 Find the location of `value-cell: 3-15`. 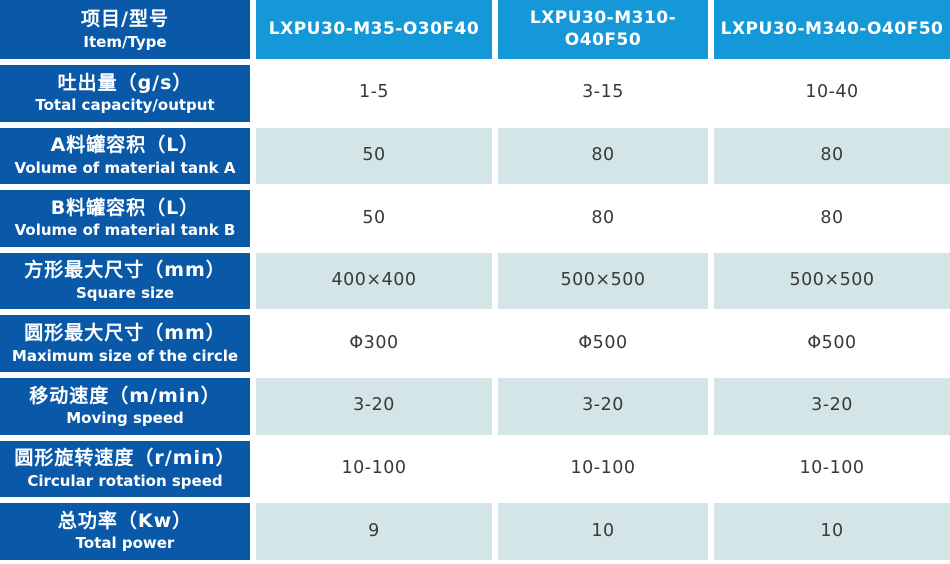

value-cell: 3-15 is located at coordinates (603, 93).